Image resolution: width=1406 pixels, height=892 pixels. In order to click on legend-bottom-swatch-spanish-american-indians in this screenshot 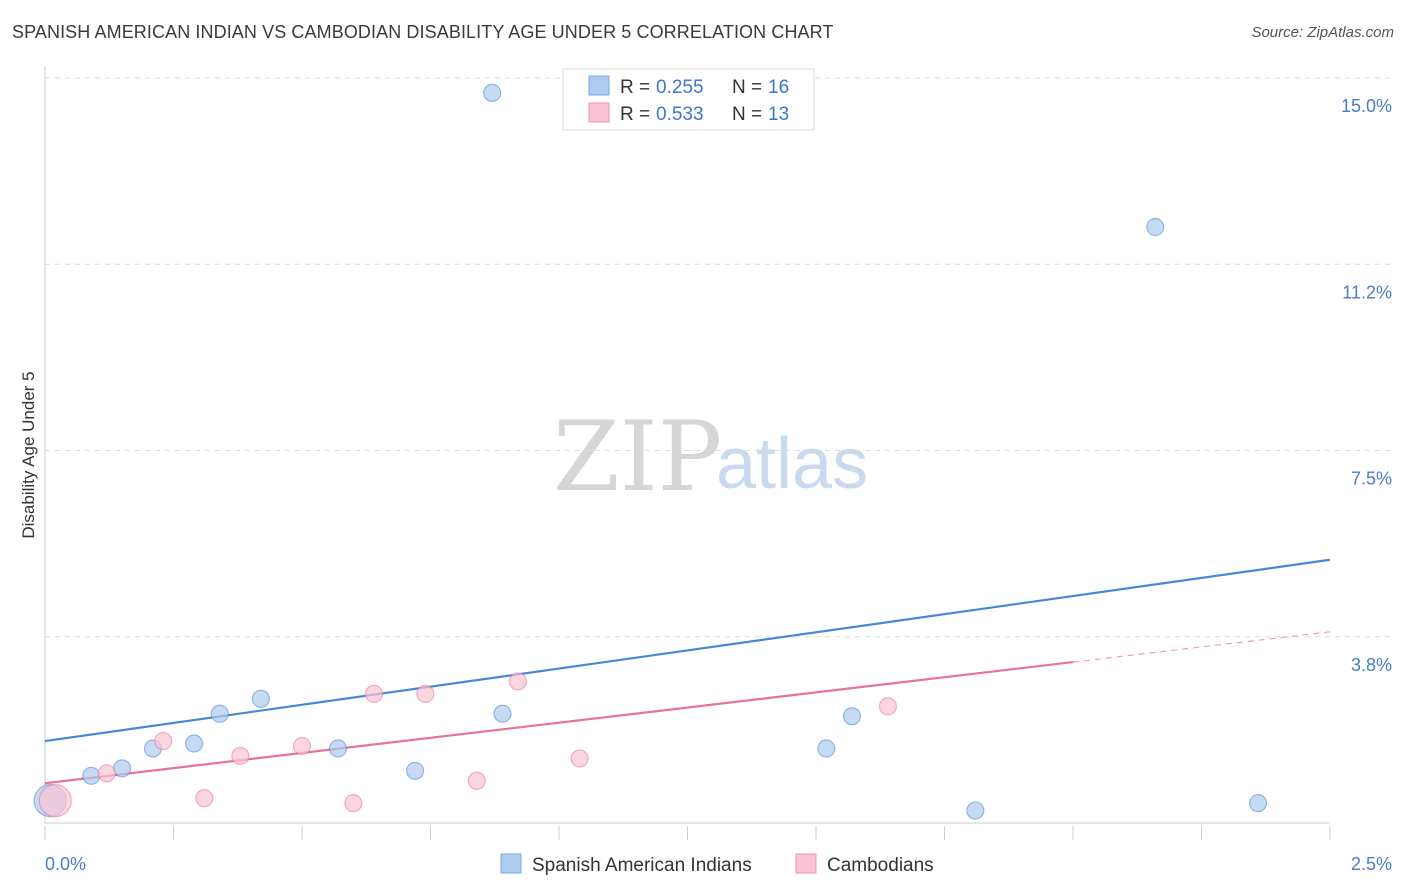, I will do `click(511, 863)`.